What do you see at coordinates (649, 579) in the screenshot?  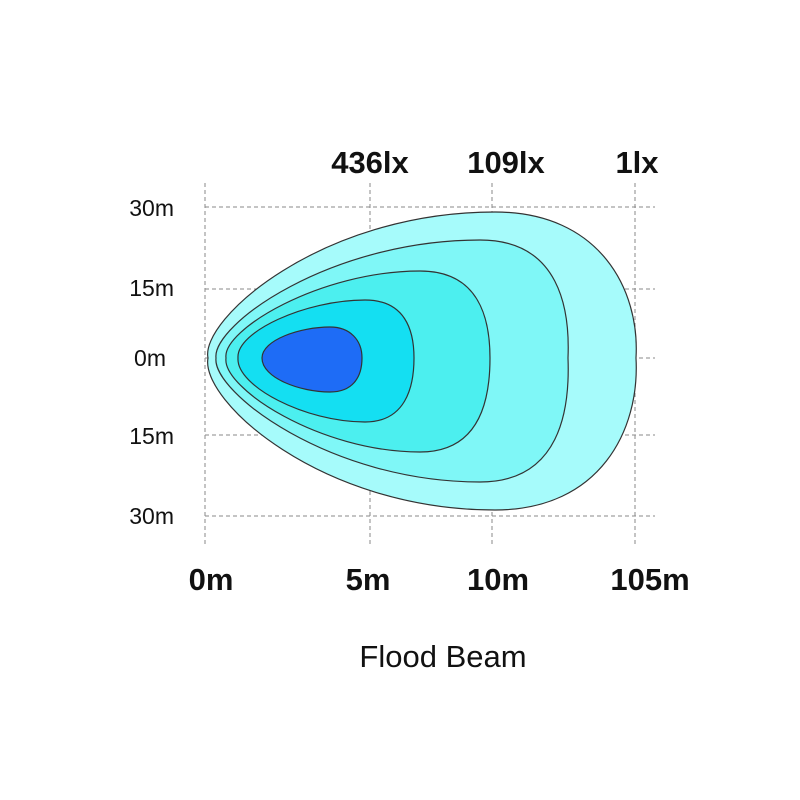 I see `x-tick-105m: 105m` at bounding box center [649, 579].